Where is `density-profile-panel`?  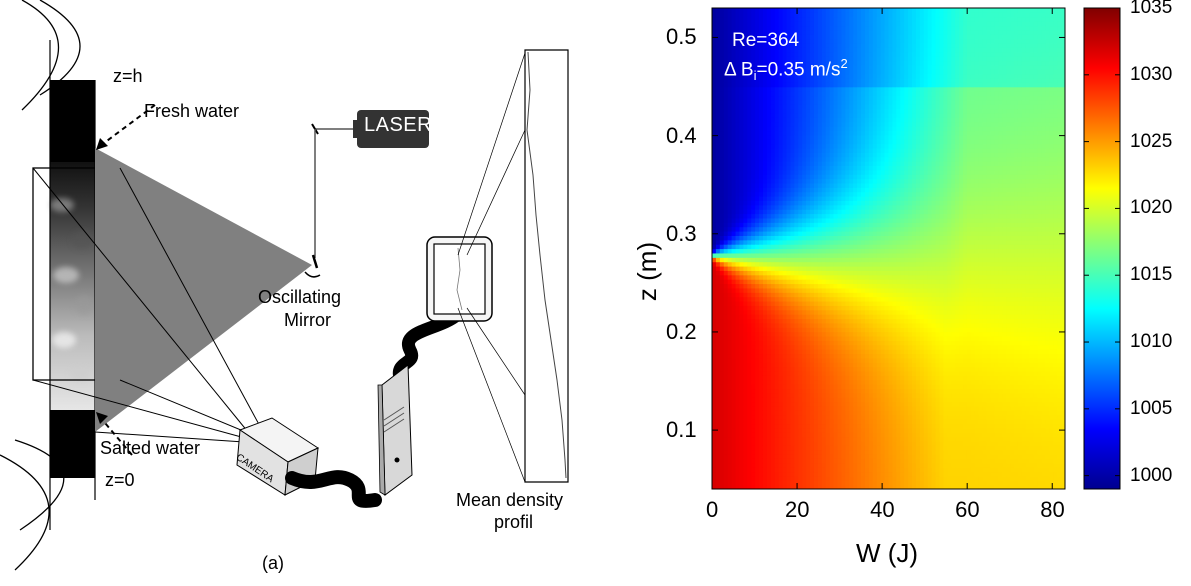
density-profile-panel is located at coordinates (546, 266).